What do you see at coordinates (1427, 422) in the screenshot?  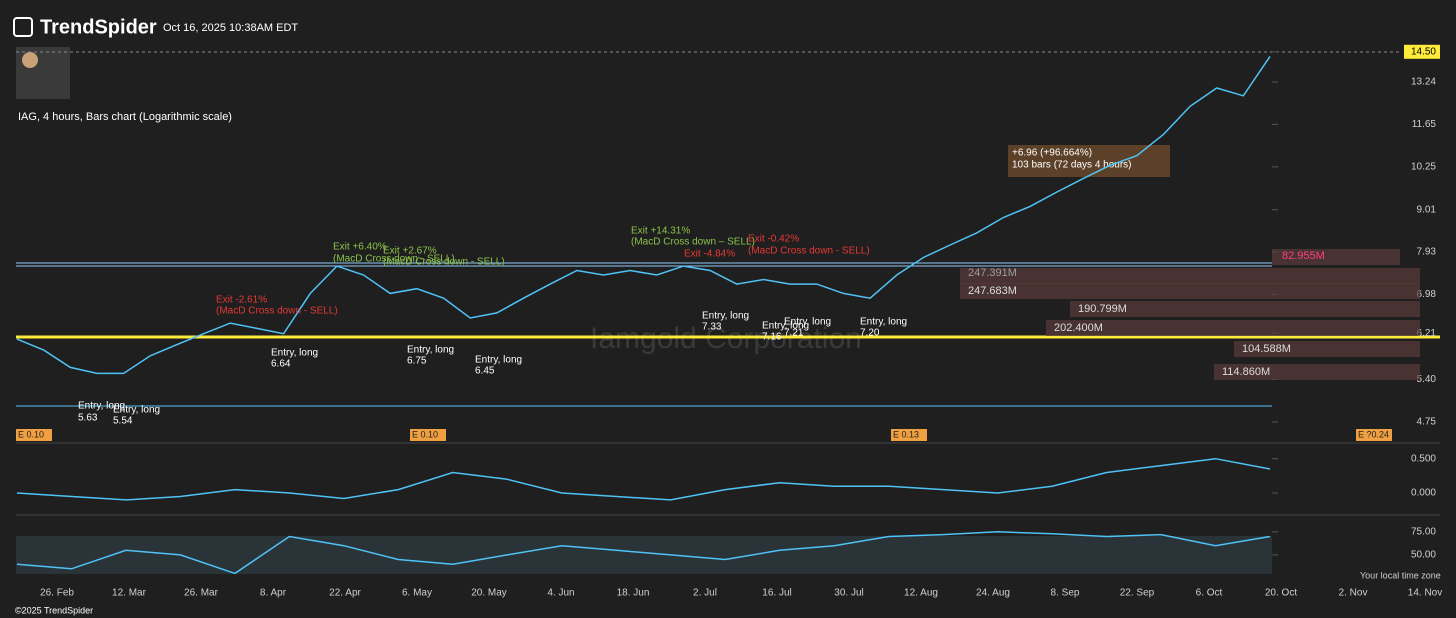 I see `y-tick-label: 4.75` at bounding box center [1427, 422].